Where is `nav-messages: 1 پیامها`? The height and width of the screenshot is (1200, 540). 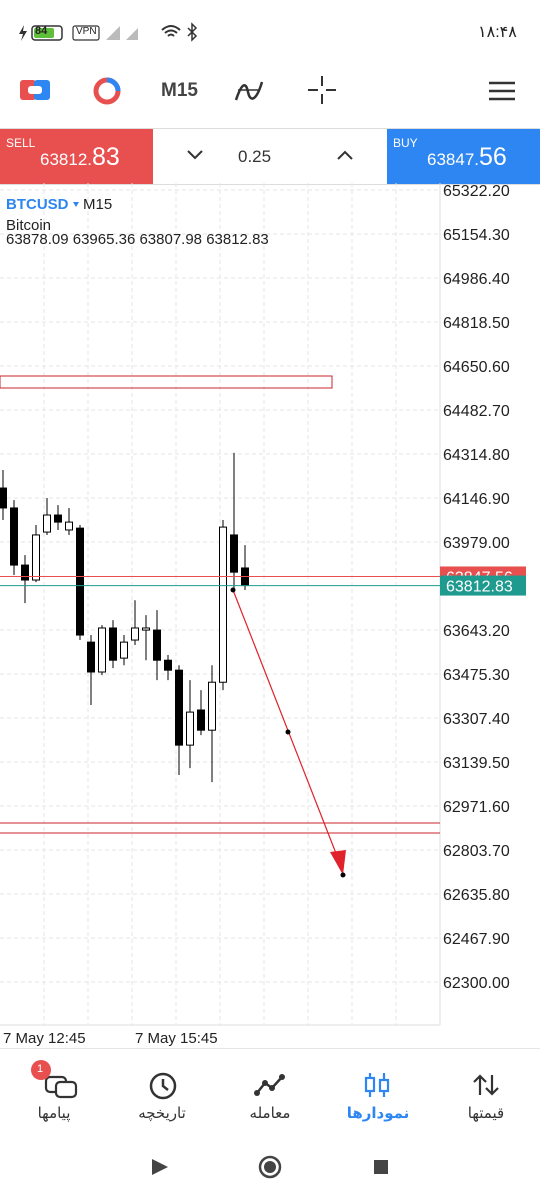 nav-messages: 1 پیامها is located at coordinates (54, 1092).